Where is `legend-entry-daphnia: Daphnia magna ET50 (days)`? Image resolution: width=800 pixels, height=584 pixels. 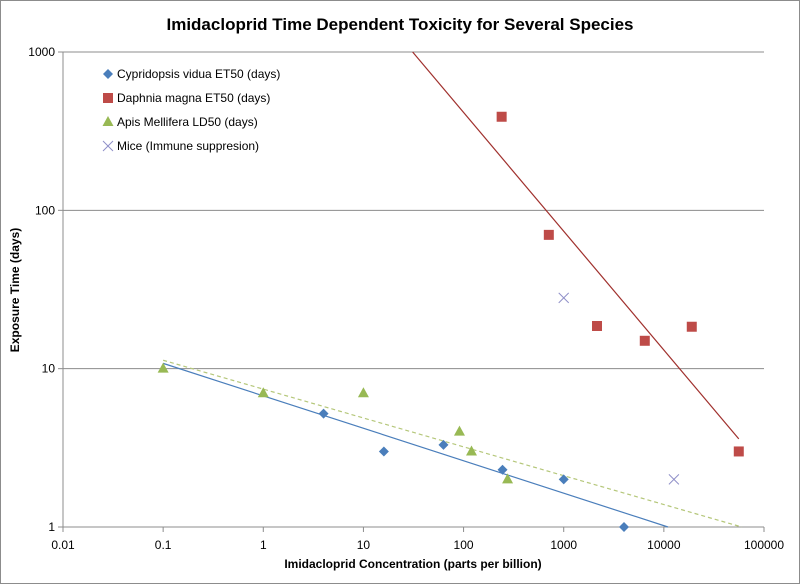
legend-entry-daphnia: Daphnia magna ET50 (days) is located at coordinates (193, 98).